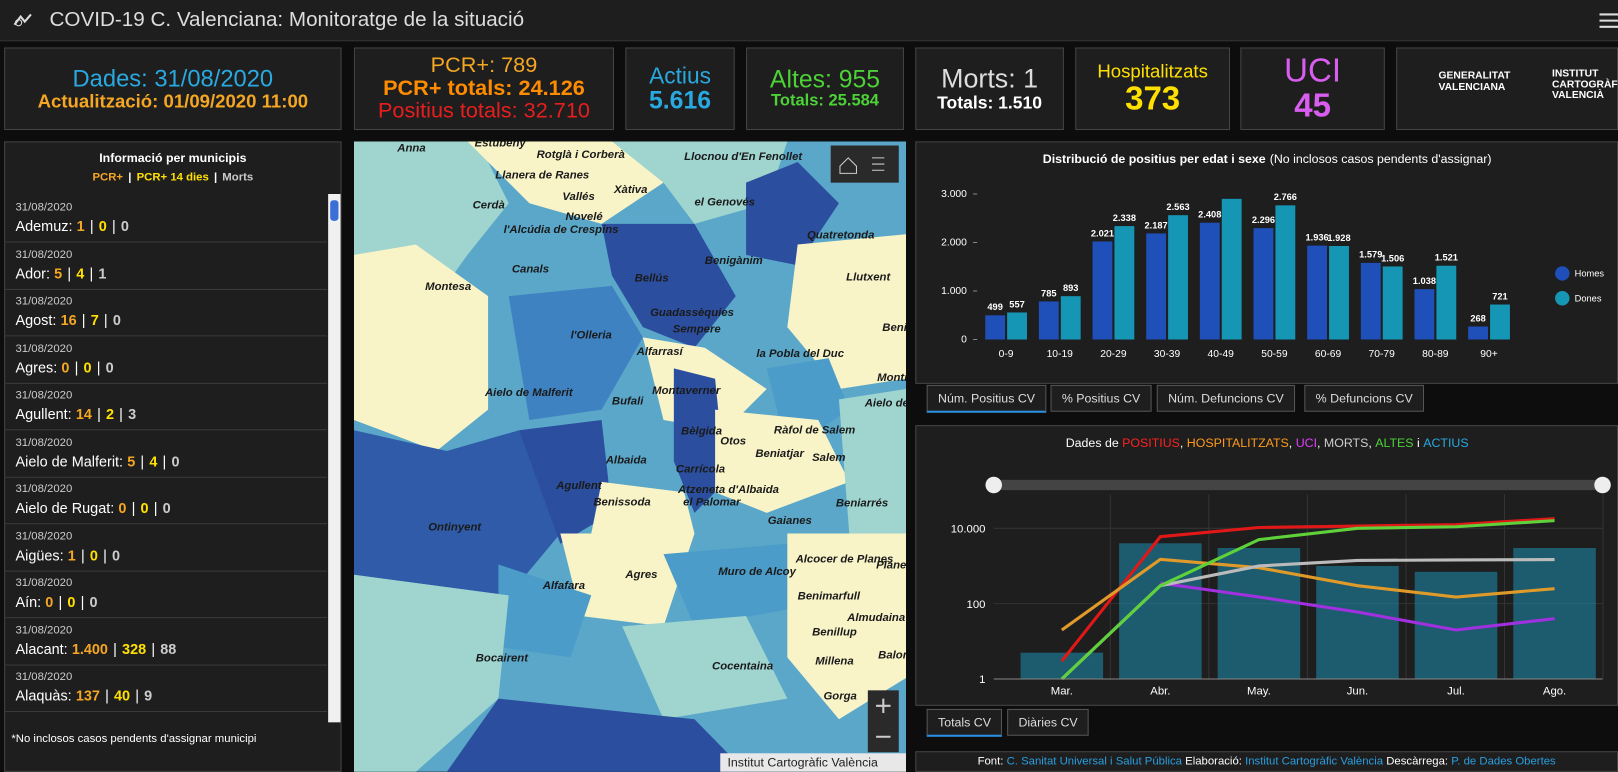  Describe the element at coordinates (1094, 761) in the screenshot. I see `footer-link: C. Sanitat Universal i Salut Pública` at that location.